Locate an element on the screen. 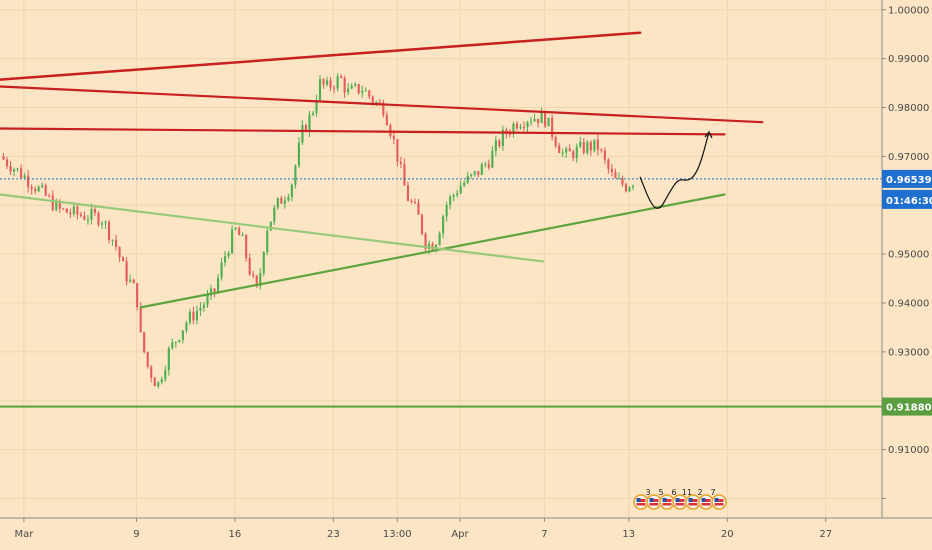 This screenshot has width=932, height=550. current-price-badge: 0.96539 01:46:30 is located at coordinates (907, 189).